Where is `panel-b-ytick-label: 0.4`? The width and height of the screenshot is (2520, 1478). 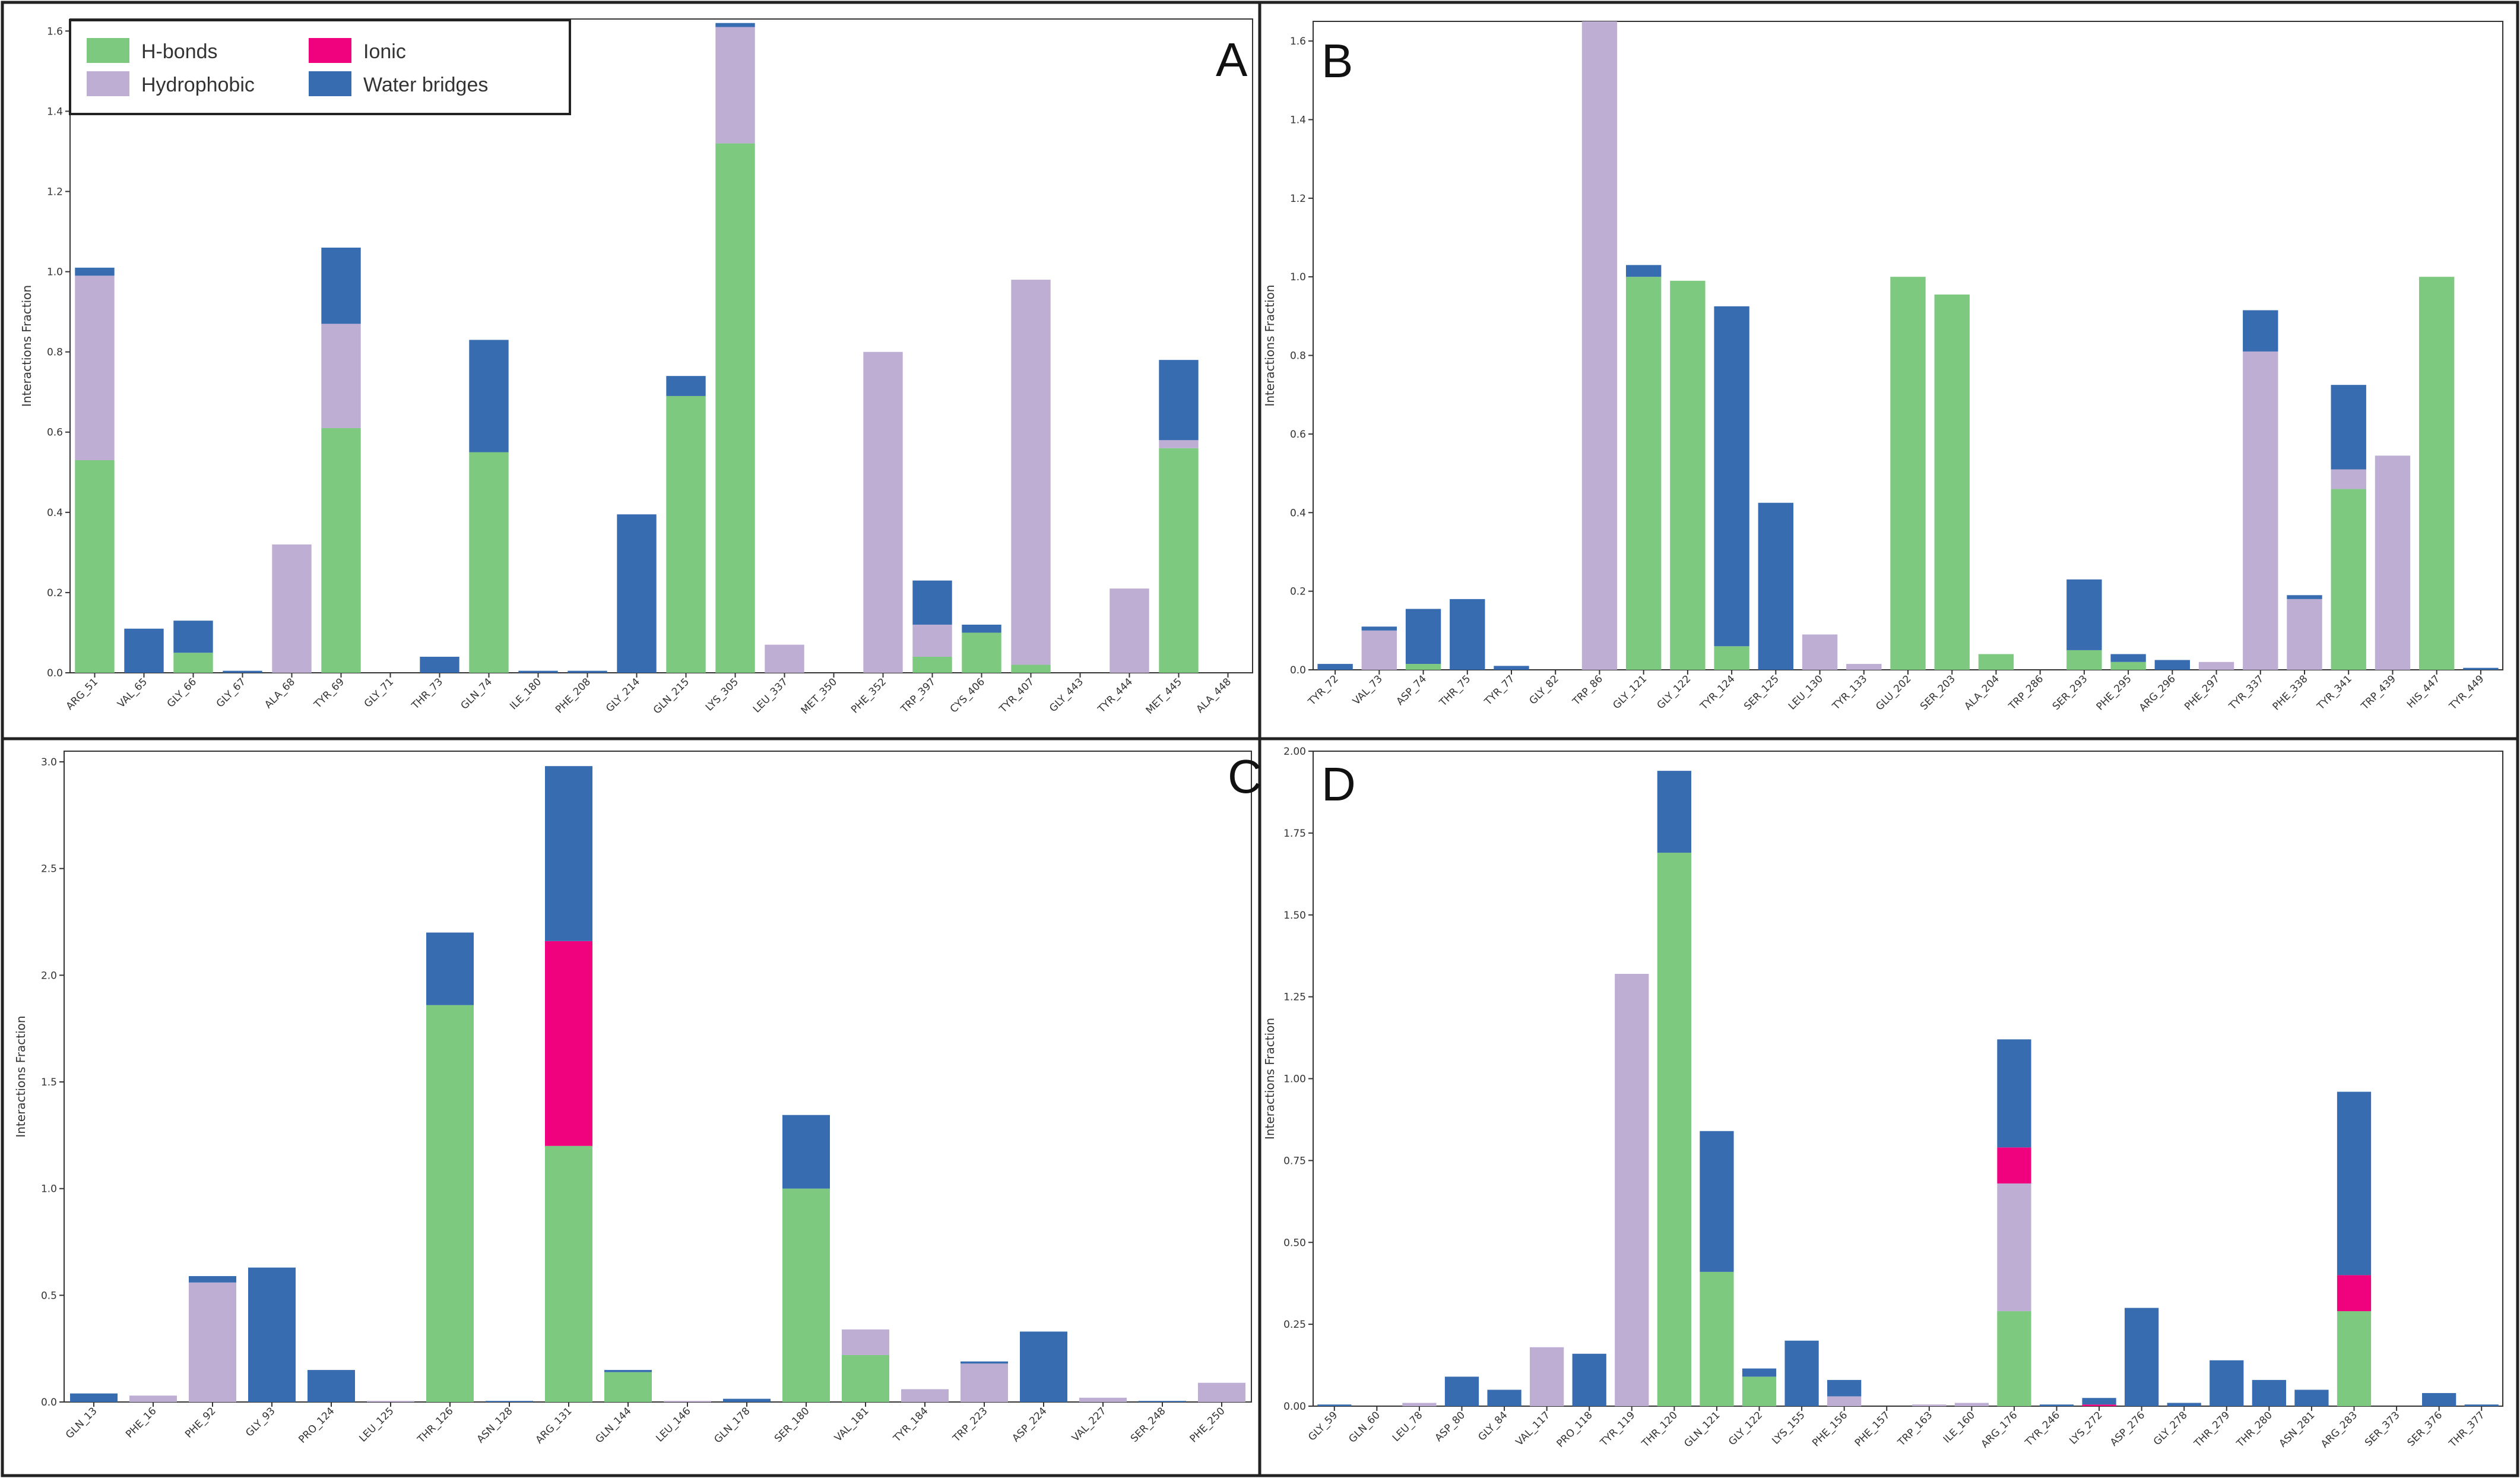
panel-b-ytick-label: 0.4 is located at coordinates (1298, 513).